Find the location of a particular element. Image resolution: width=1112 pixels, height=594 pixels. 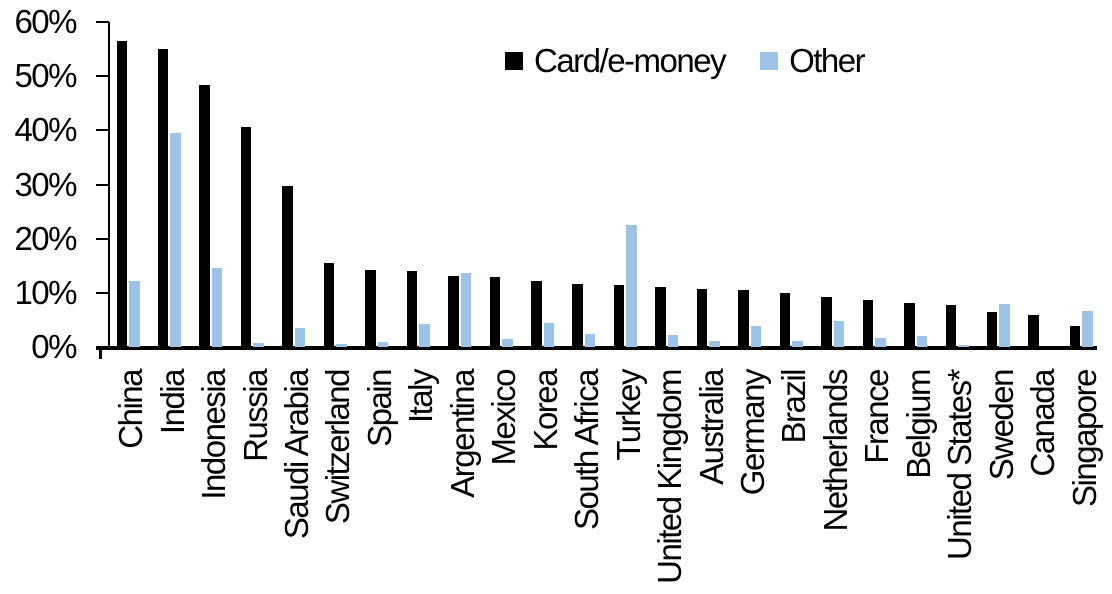

x-axis-label-canada: Canada is located at coordinates (1043, 423).